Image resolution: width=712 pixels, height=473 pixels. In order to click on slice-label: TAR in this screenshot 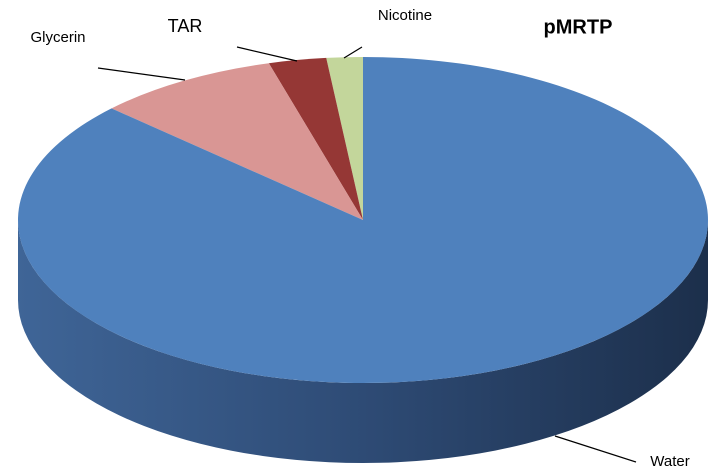, I will do `click(185, 26)`.